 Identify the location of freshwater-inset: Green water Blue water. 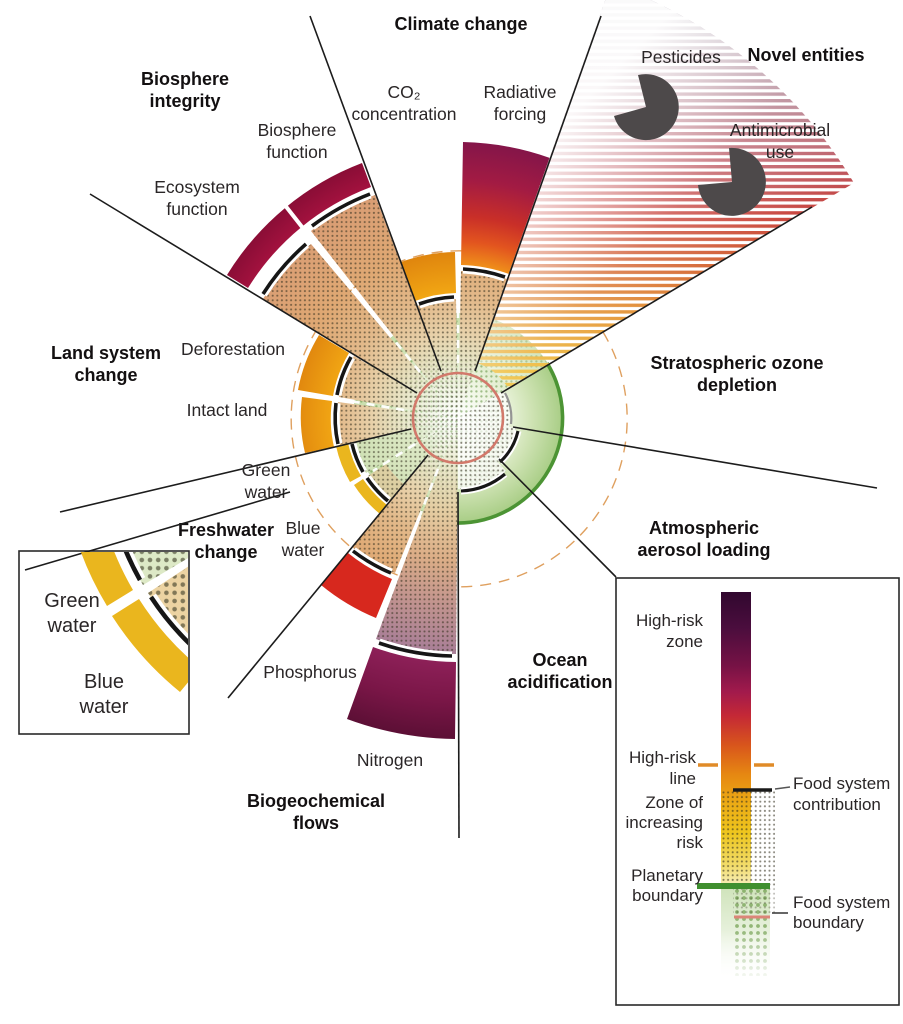
(154, 613).